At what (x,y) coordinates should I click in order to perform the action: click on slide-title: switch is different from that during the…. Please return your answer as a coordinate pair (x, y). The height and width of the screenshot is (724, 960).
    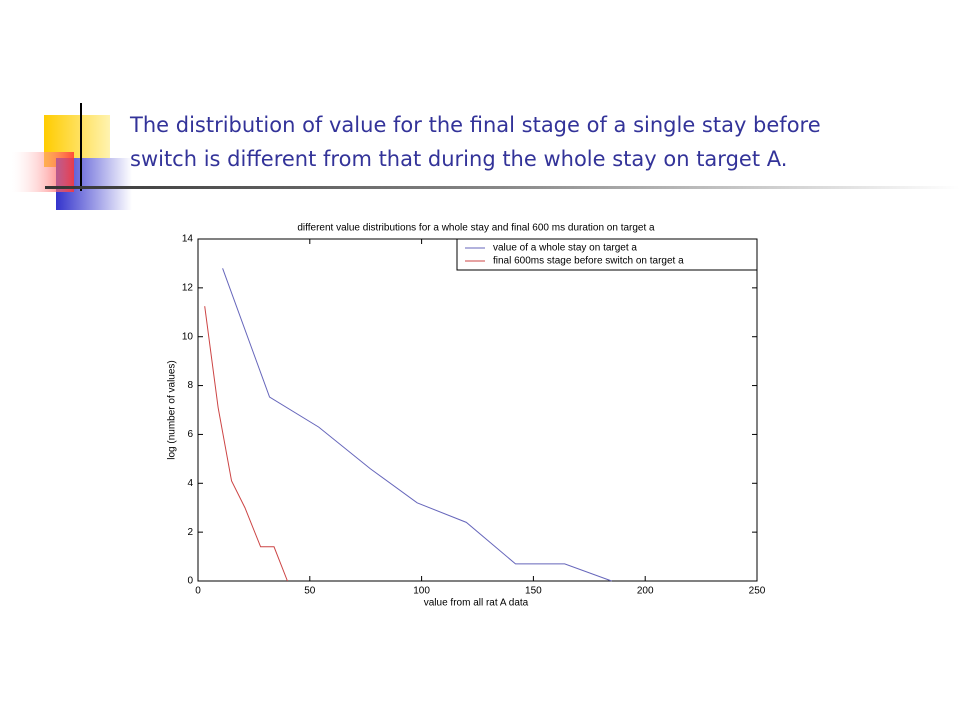
    Looking at the image, I should click on (458, 159).